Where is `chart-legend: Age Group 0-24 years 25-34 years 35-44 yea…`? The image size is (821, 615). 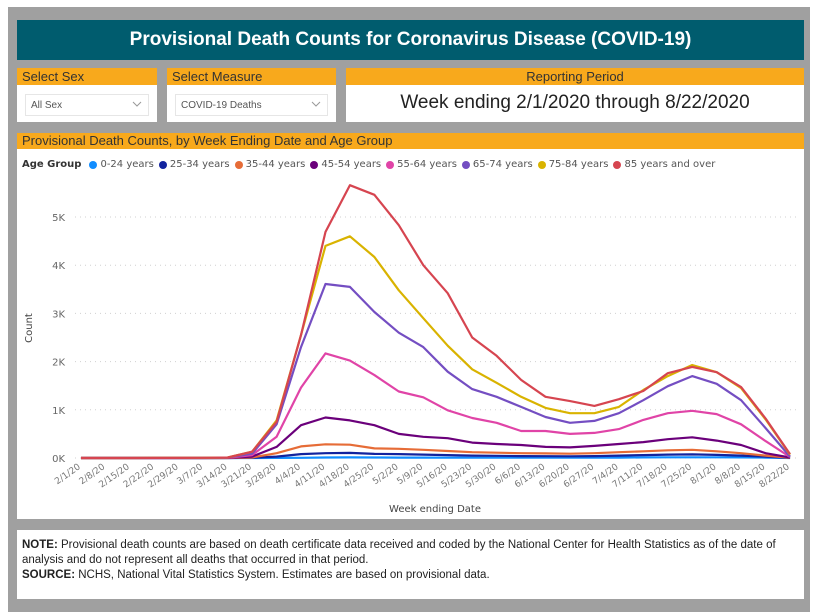 chart-legend: Age Group 0-24 years 25-34 years 35-44 yea… is located at coordinates (371, 164).